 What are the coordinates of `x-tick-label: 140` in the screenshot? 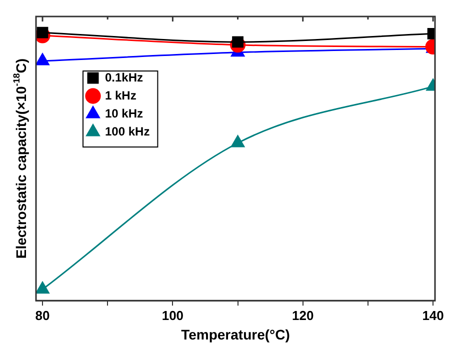 It's located at (433, 315).